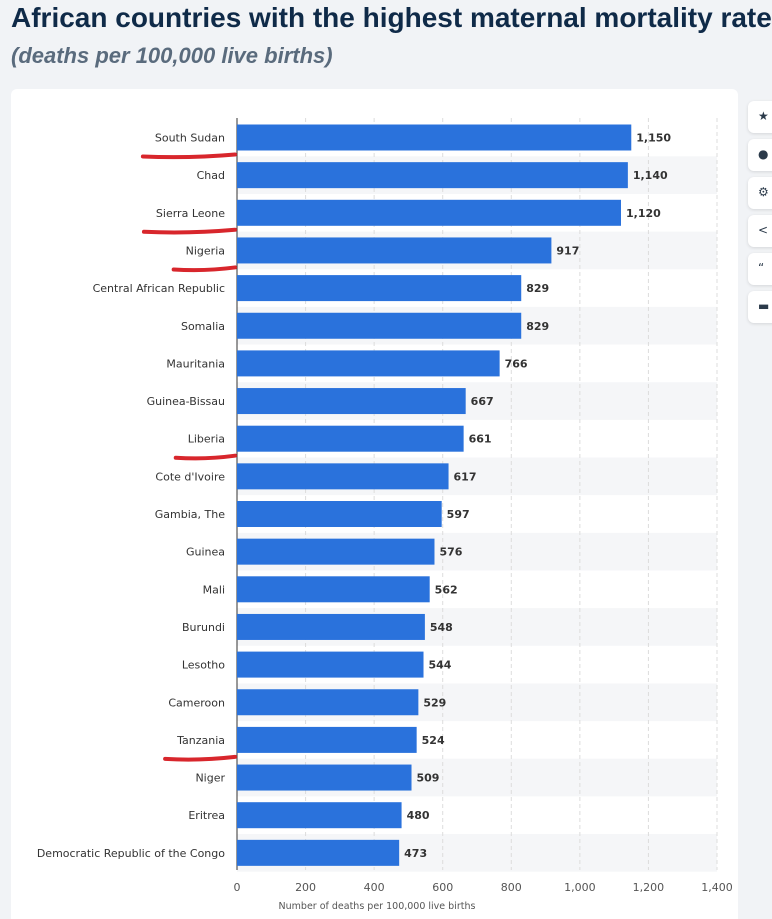  I want to click on value-label: 597, so click(458, 514).